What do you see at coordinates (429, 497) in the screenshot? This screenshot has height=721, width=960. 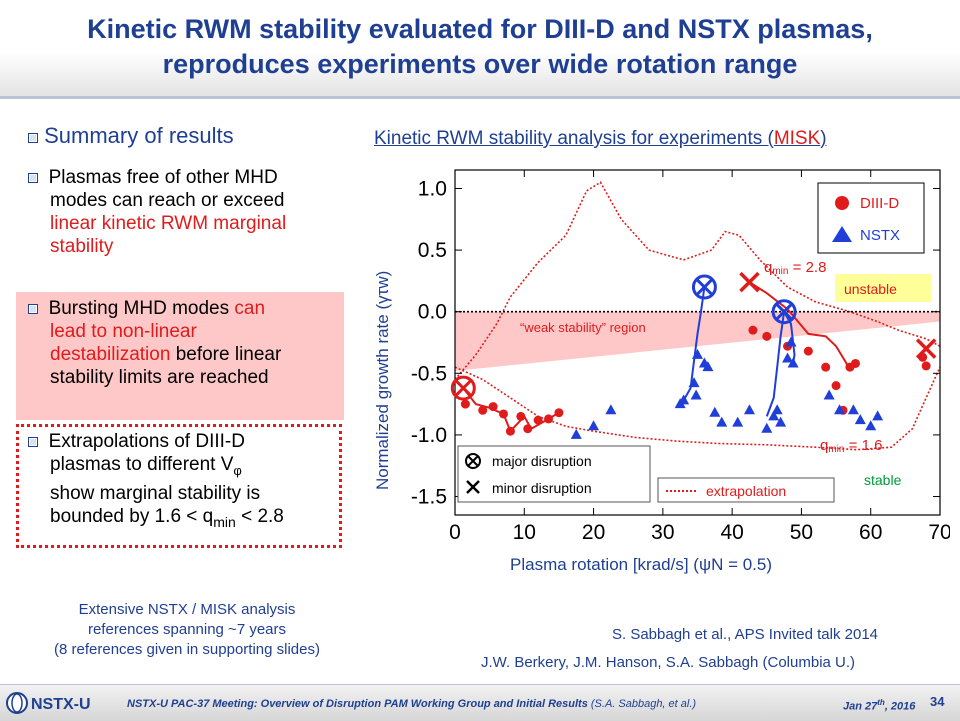 I see `y-tick-label: -1.5` at bounding box center [429, 497].